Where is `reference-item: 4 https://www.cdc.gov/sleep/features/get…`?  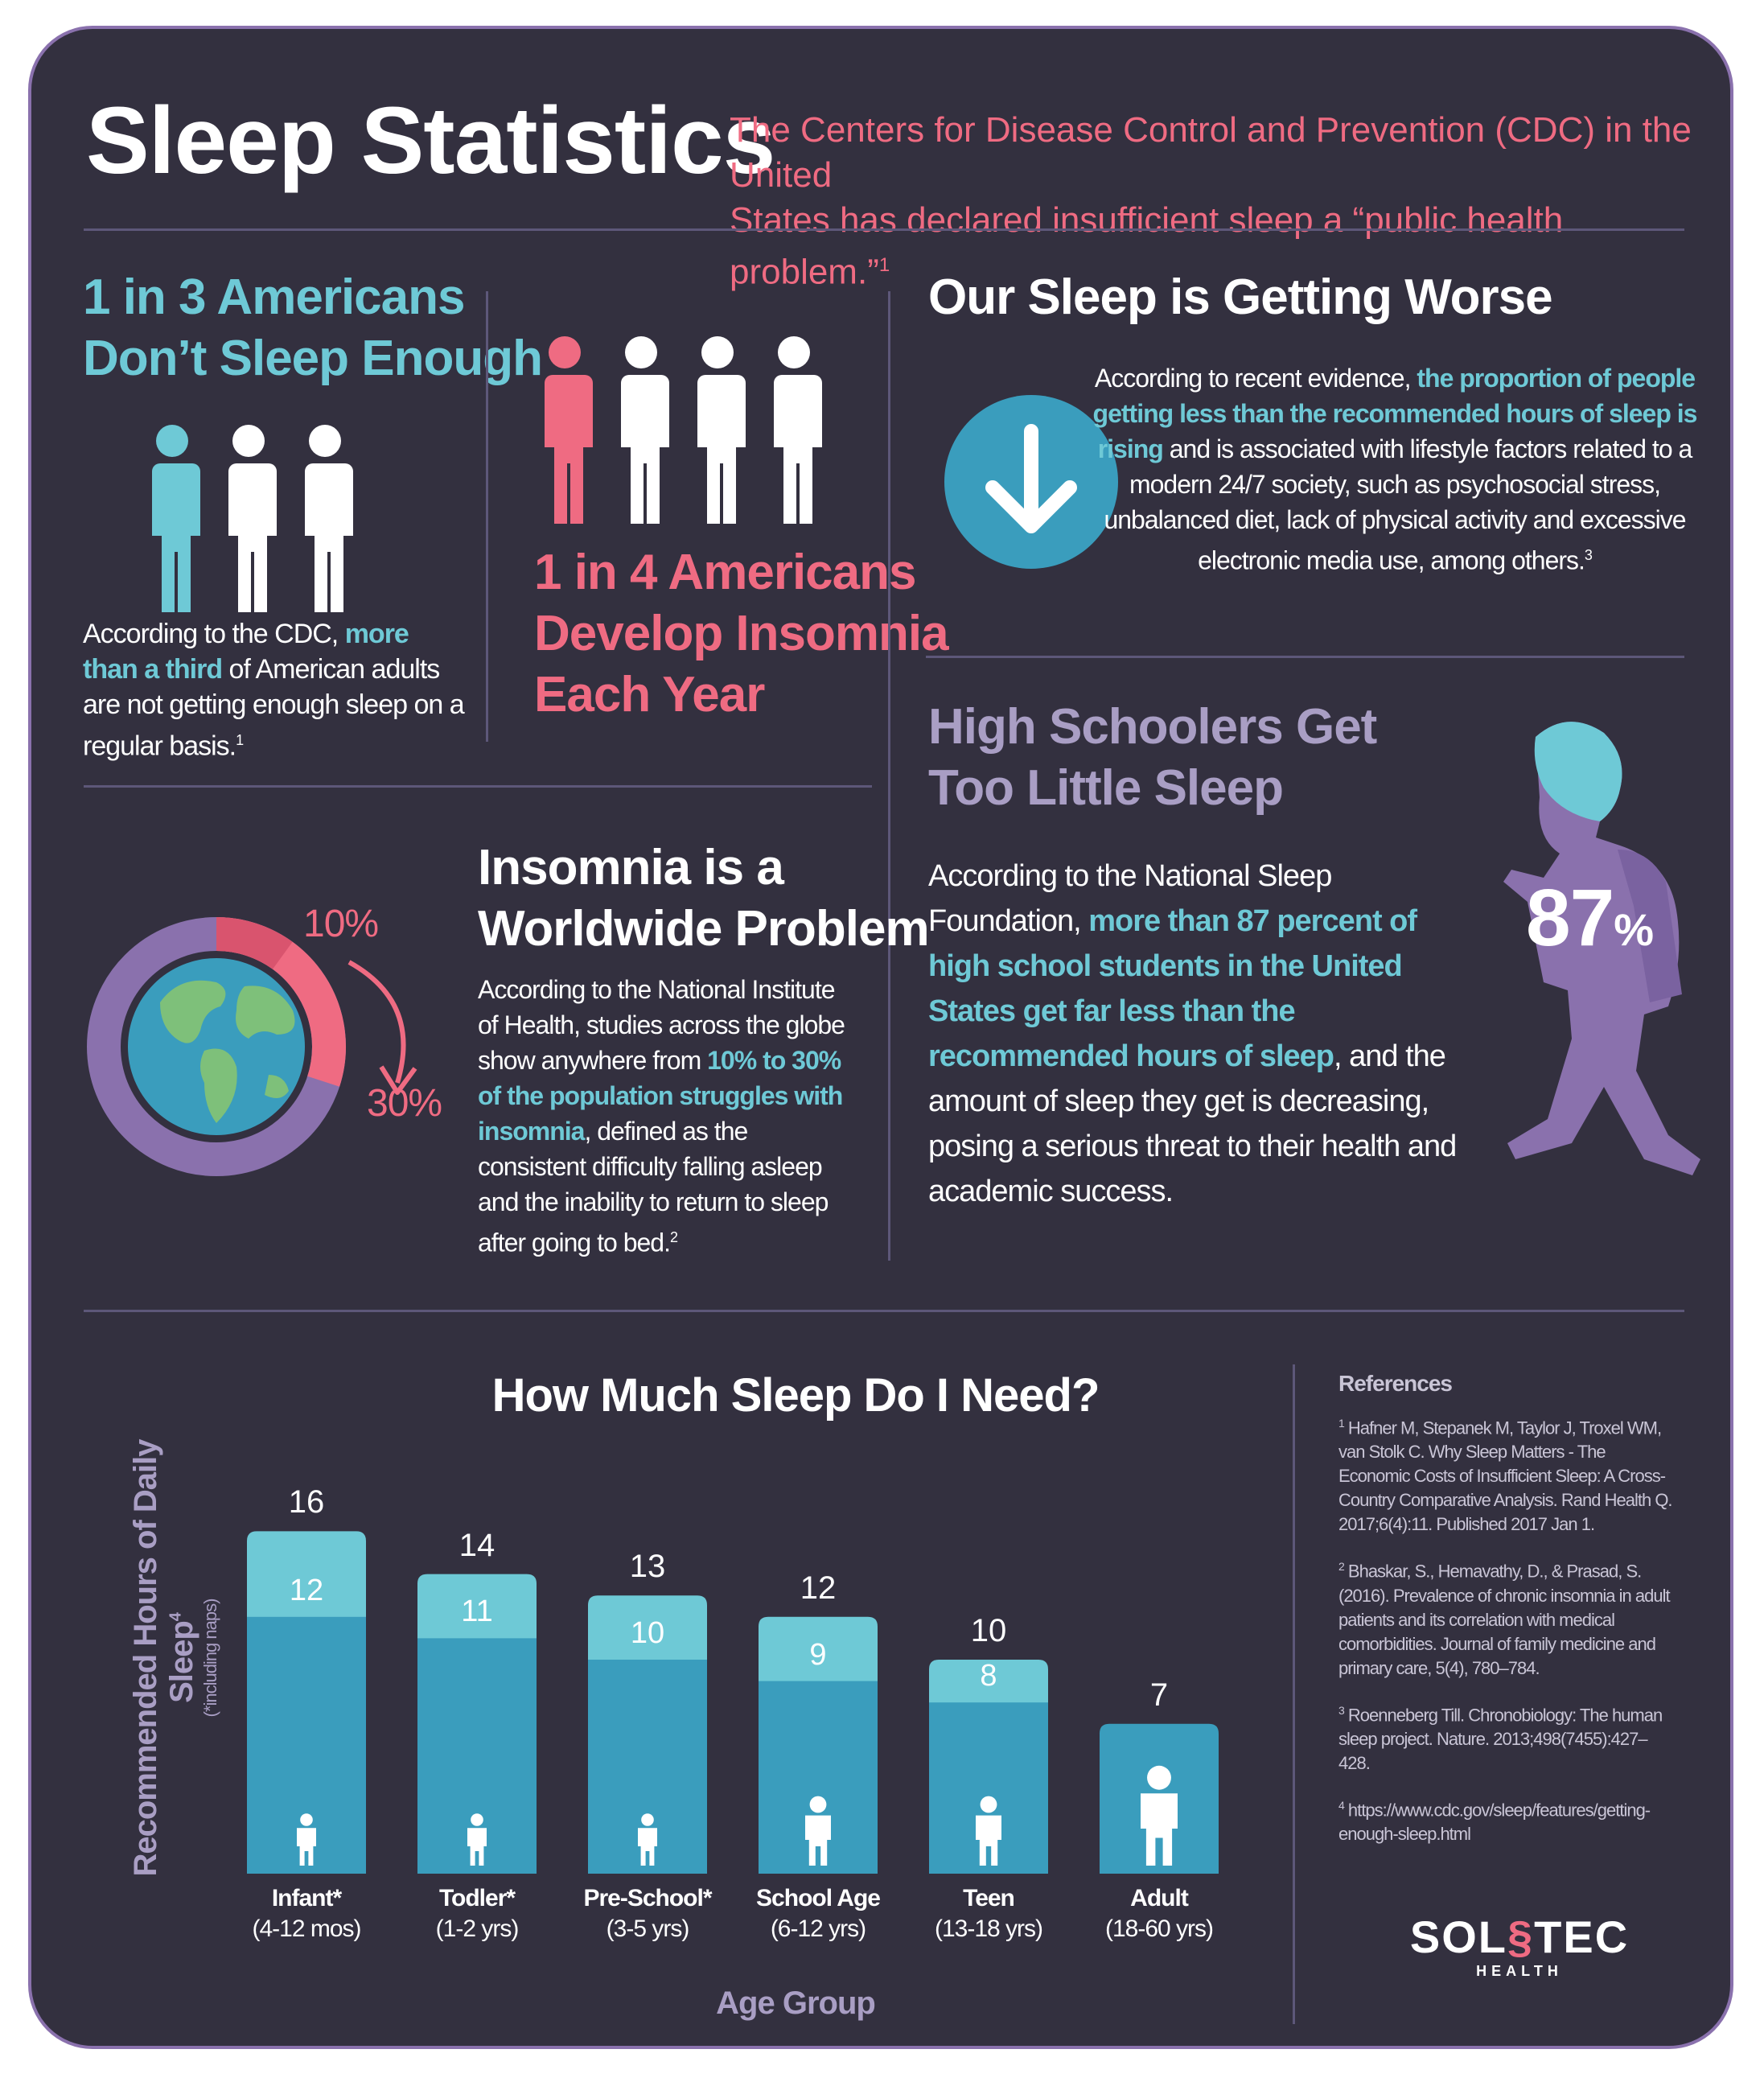
reference-item: 4 https://www.cdc.gov/sleep/features/get… is located at coordinates (1494, 1821).